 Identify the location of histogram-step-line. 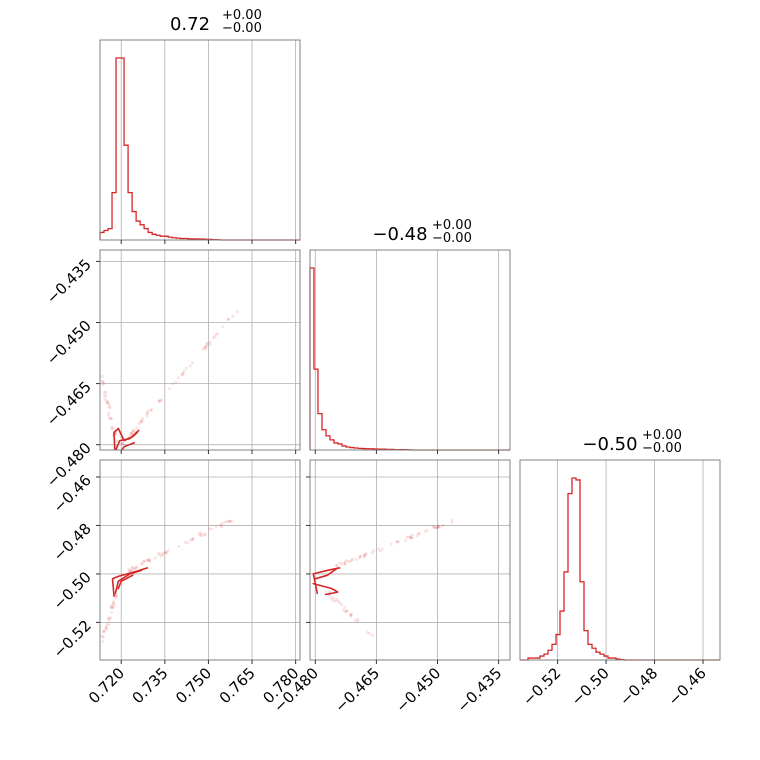
(409, 359).